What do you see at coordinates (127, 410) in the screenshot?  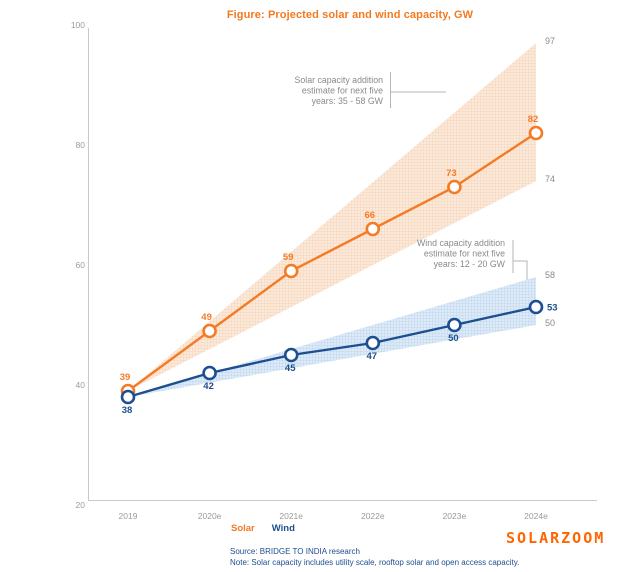 I see `wind-point-label: 38` at bounding box center [127, 410].